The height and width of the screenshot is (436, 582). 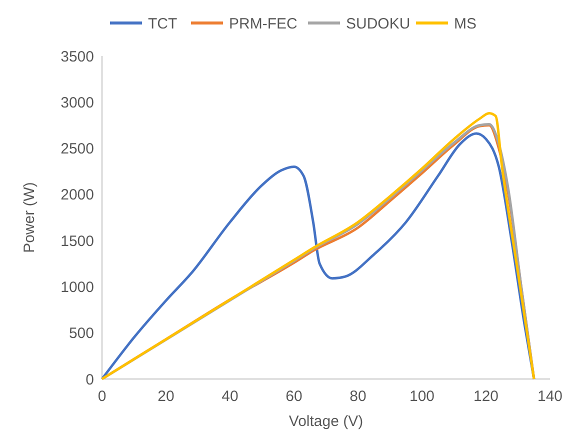 What do you see at coordinates (29, 217) in the screenshot?
I see `y-axis-title: Power (W)` at bounding box center [29, 217].